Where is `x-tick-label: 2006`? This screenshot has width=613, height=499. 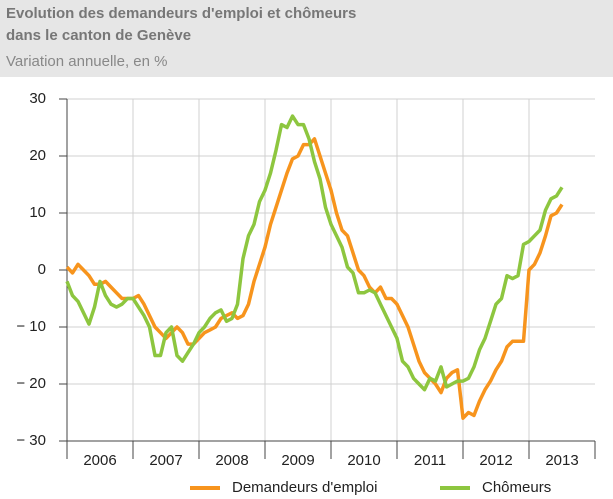 x-tick-label: 2006 is located at coordinates (99, 460).